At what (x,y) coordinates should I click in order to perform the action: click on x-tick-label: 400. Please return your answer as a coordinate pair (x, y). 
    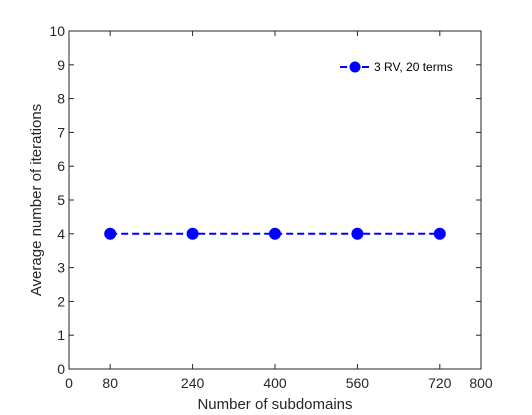
    Looking at the image, I should click on (275, 383).